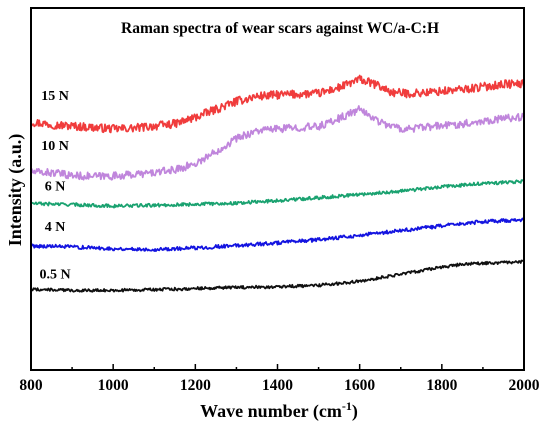  I want to click on x-tick-label: 1800, so click(441, 385).